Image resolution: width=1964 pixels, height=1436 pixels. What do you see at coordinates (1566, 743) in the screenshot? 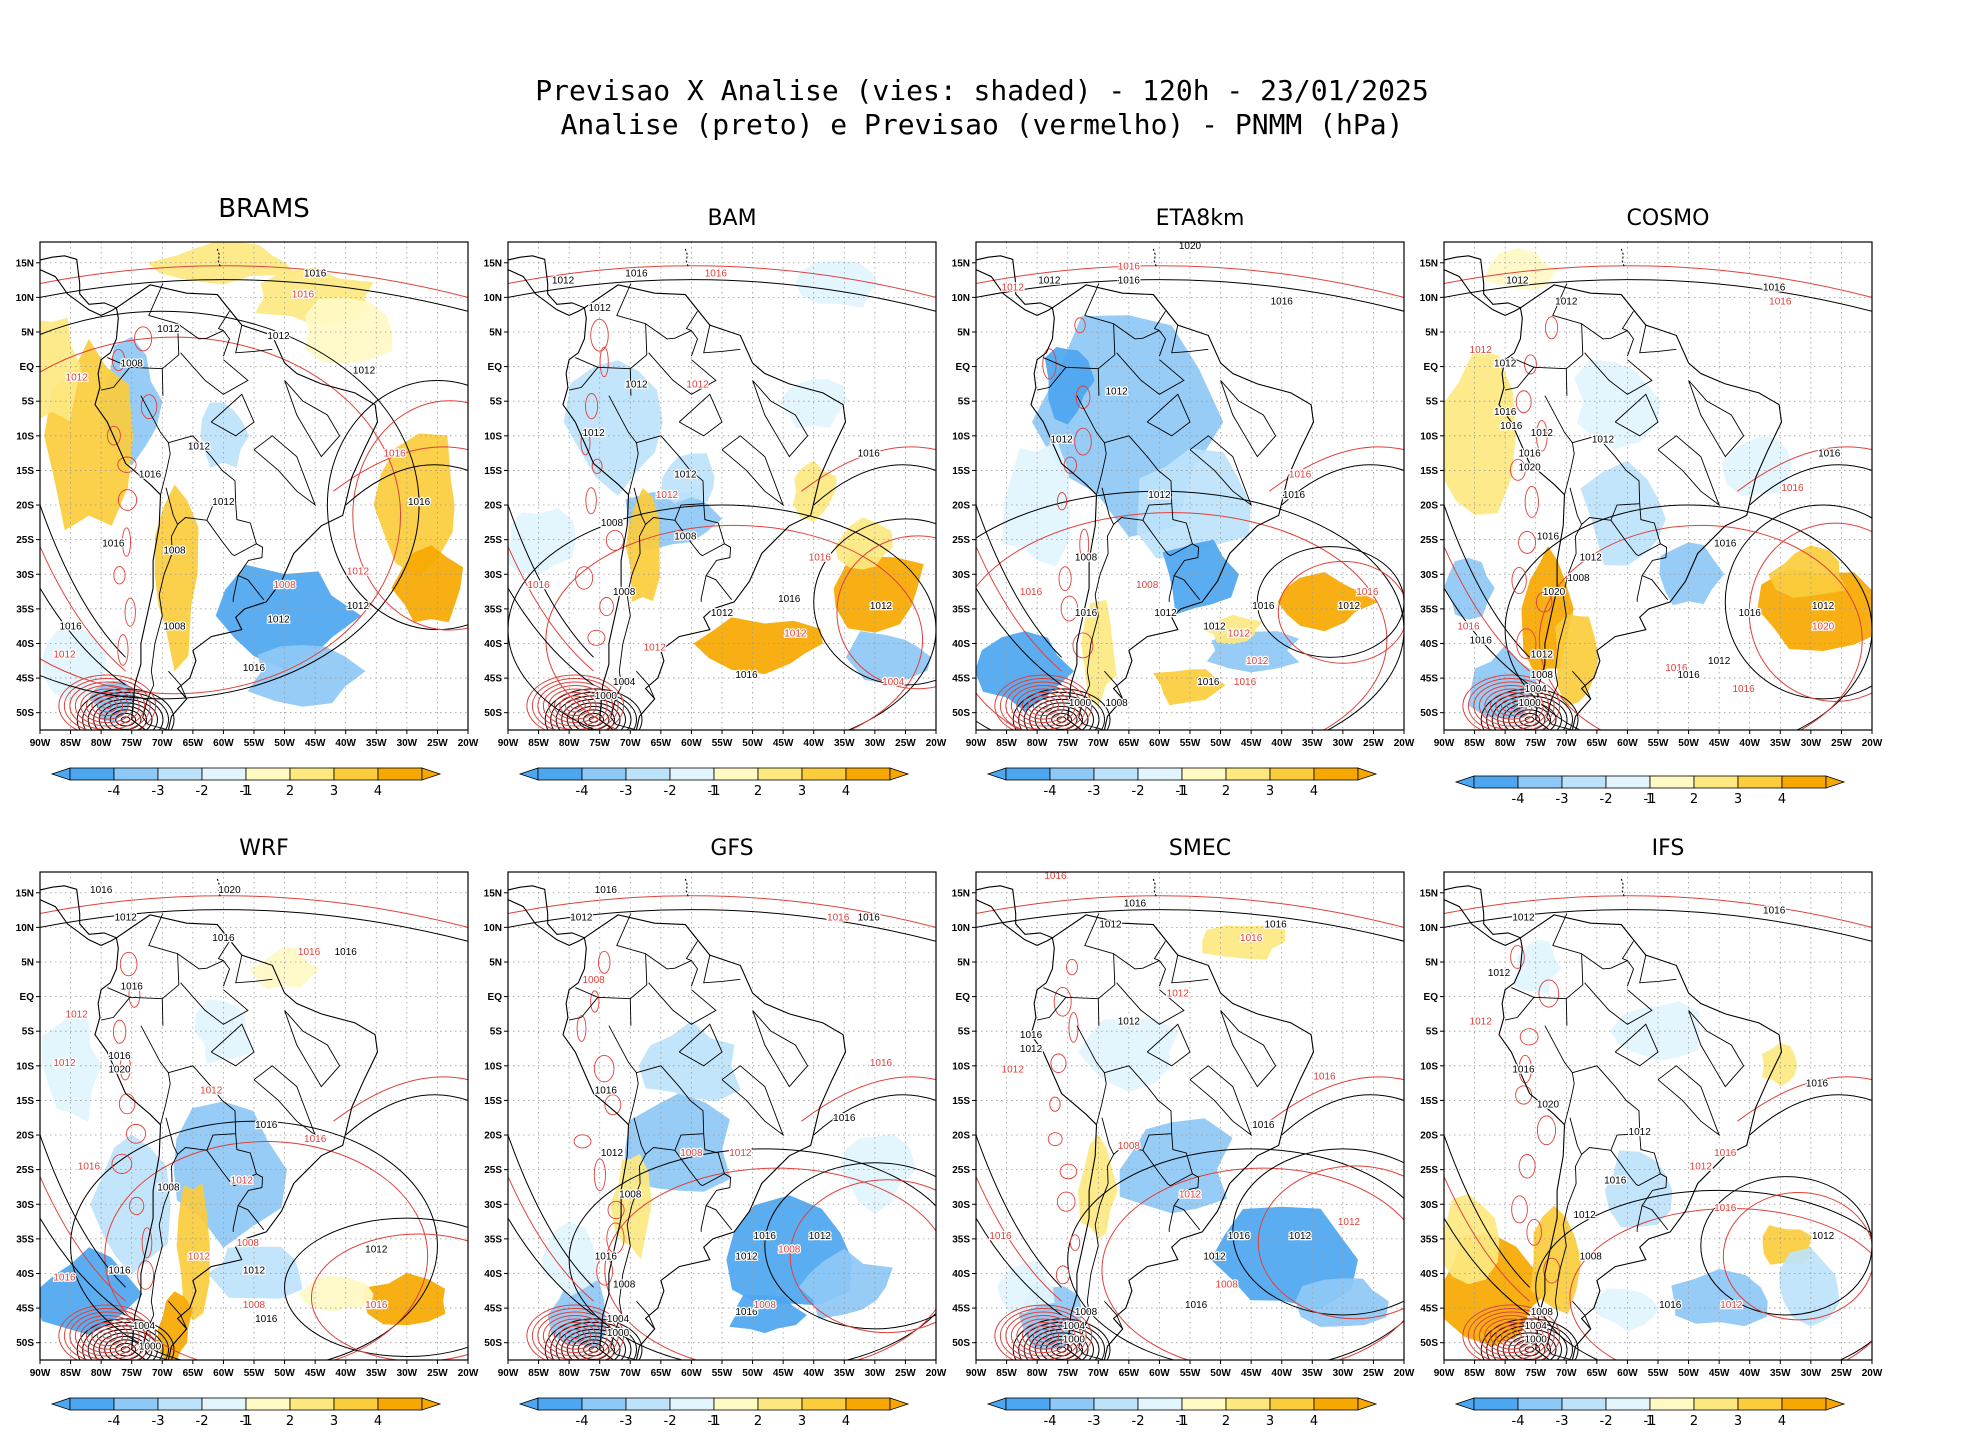
I see `lon-tick-label: 70W` at bounding box center [1566, 743].